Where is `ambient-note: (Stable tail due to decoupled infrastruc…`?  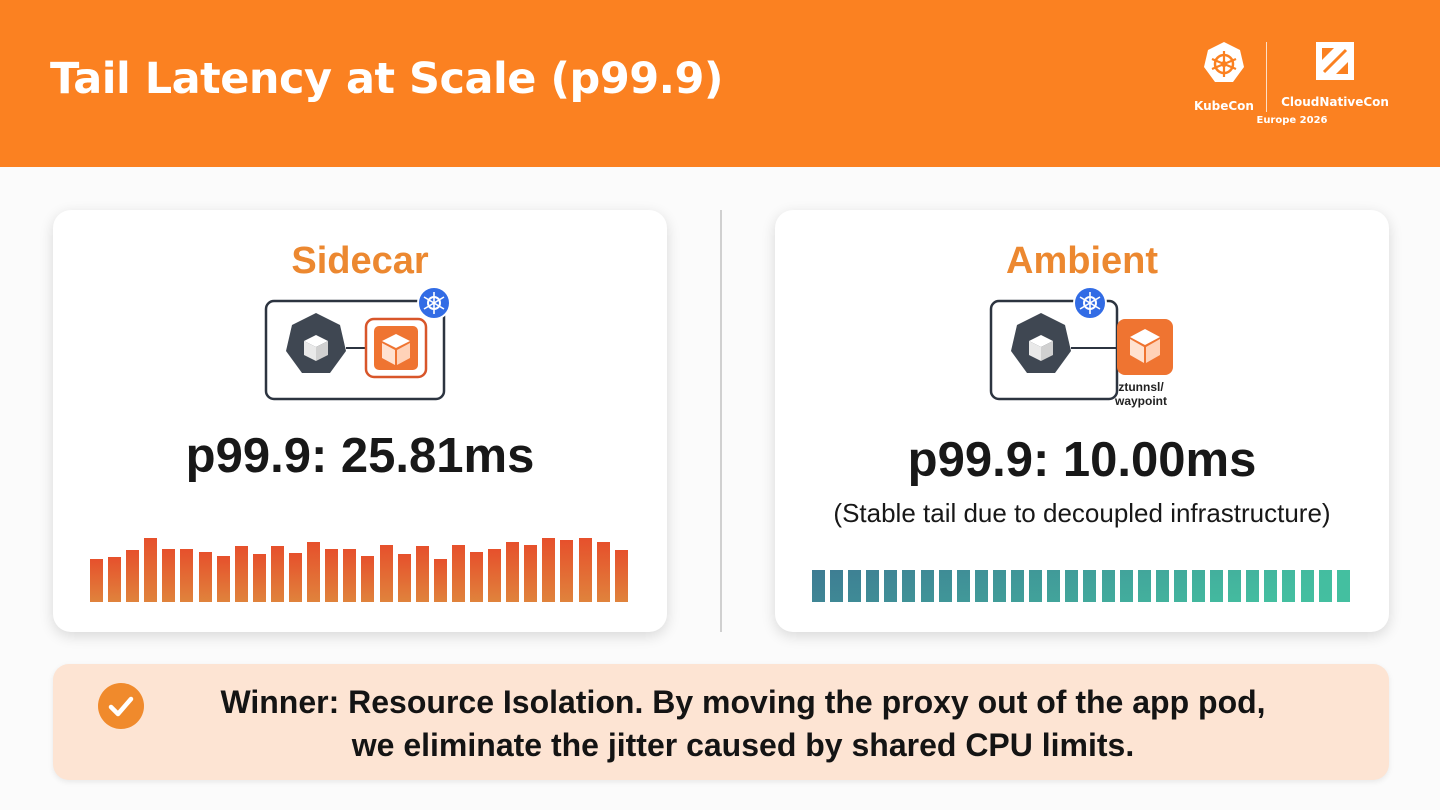
ambient-note: (Stable tail due to decoupled infrastruc… is located at coordinates (1082, 513).